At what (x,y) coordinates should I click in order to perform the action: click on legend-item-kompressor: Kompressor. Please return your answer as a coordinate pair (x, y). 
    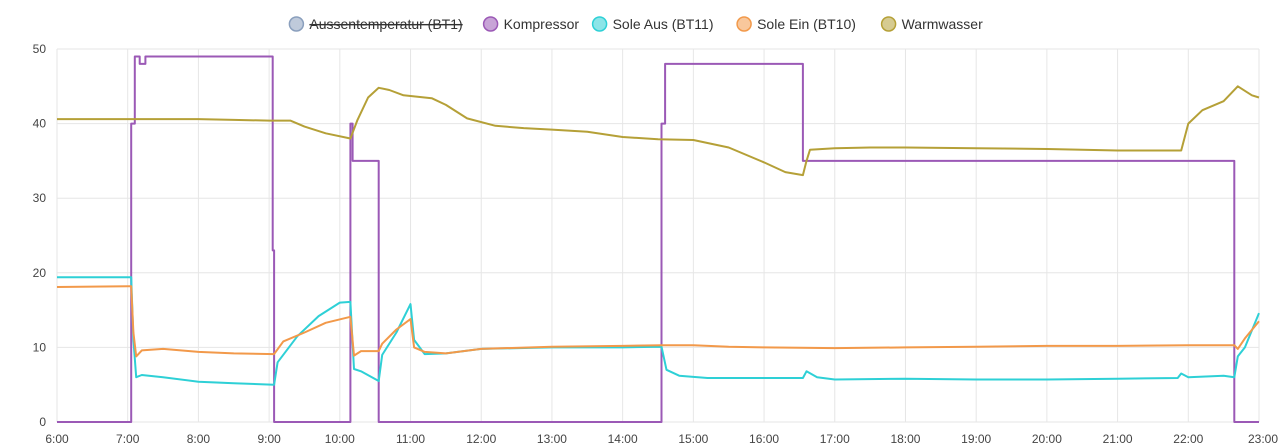
    Looking at the image, I should click on (531, 24).